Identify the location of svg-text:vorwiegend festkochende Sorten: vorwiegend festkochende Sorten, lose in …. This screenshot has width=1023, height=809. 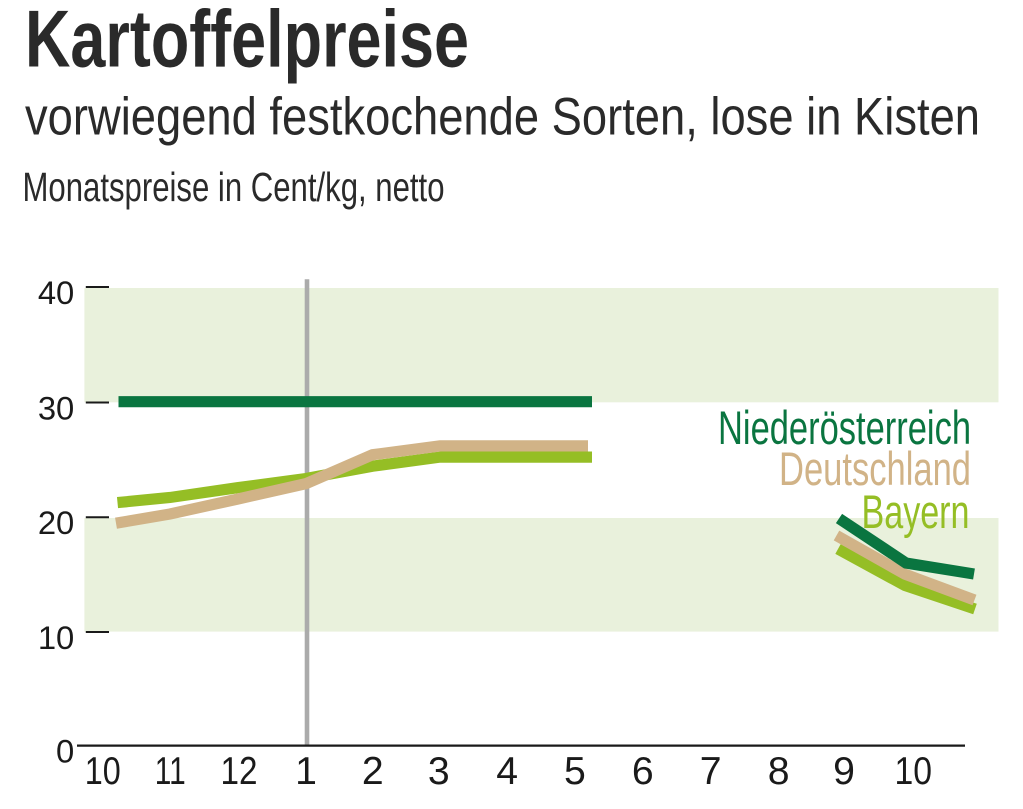
(502, 117).